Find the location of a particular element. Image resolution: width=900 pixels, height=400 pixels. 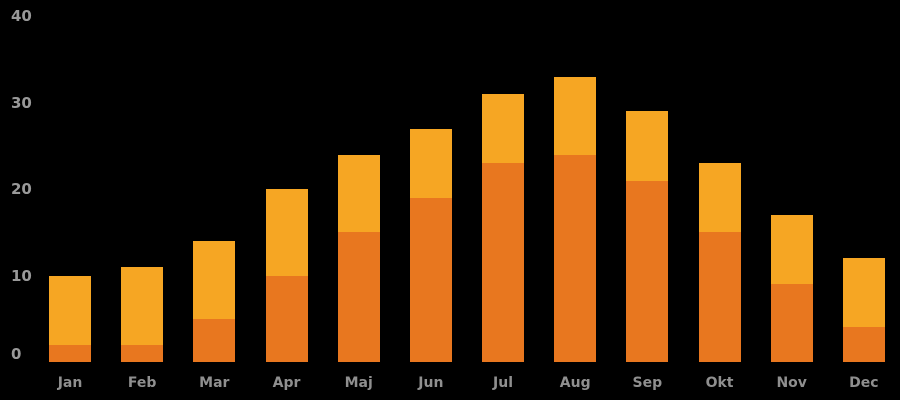

bar-segment-light-okt is located at coordinates (719, 198).